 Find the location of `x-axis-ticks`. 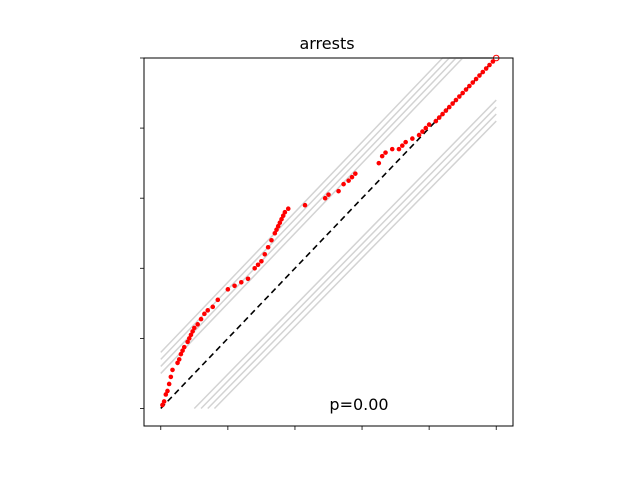

x-axis-ticks is located at coordinates (328, 428).